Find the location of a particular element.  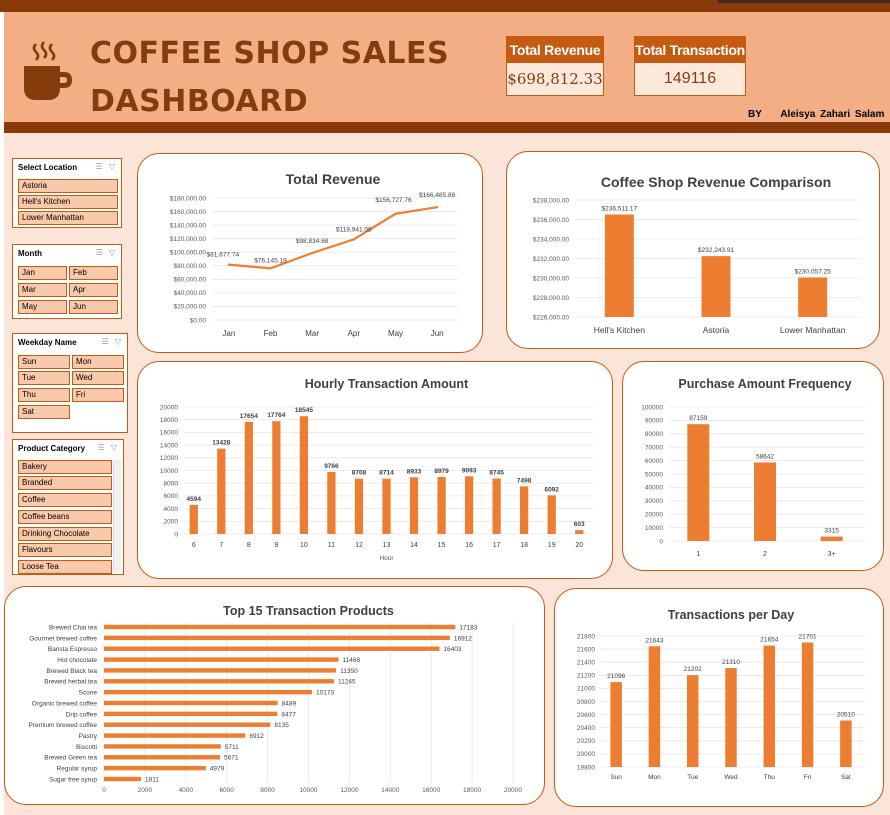

slicer-item-mar: Mar is located at coordinates (42, 290).